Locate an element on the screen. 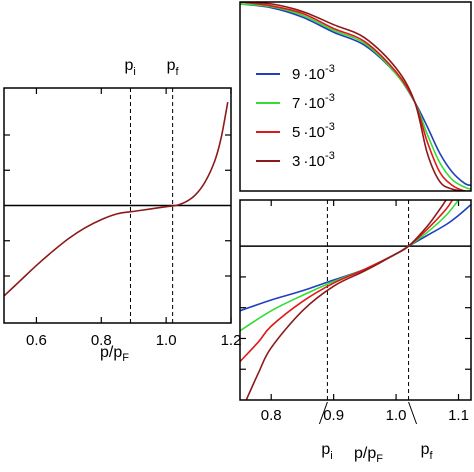 The image size is (474, 472). bottom-right-marker-label-main-0: p is located at coordinates (325, 449).